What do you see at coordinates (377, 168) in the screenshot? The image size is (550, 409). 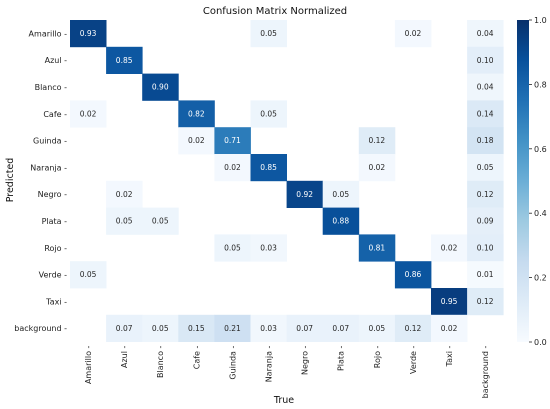 I see `heatmap-cell-naranja-rojo` at bounding box center [377, 168].